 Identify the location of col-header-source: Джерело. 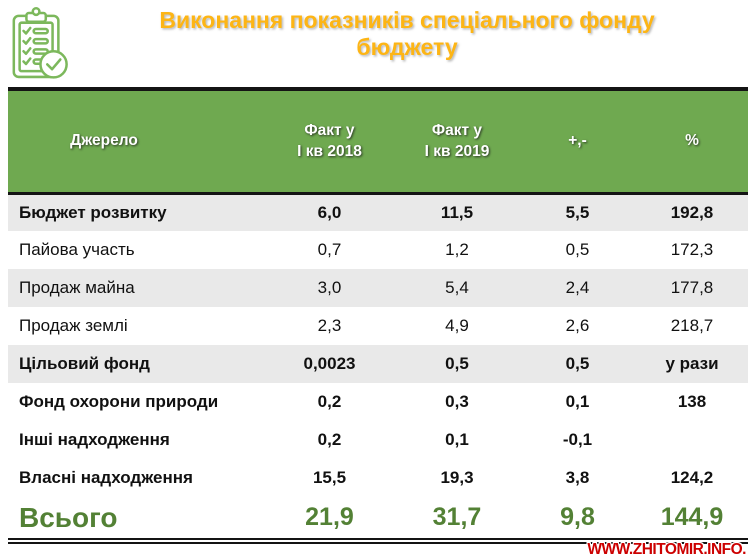
(136, 141).